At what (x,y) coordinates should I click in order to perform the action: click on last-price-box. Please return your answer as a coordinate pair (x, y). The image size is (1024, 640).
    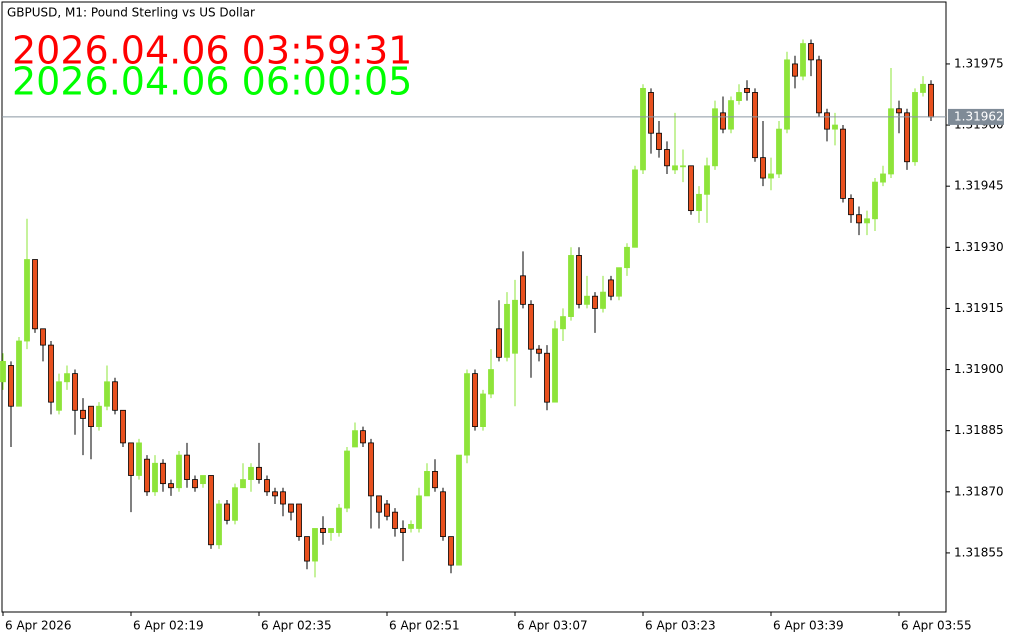
    Looking at the image, I should click on (976, 116).